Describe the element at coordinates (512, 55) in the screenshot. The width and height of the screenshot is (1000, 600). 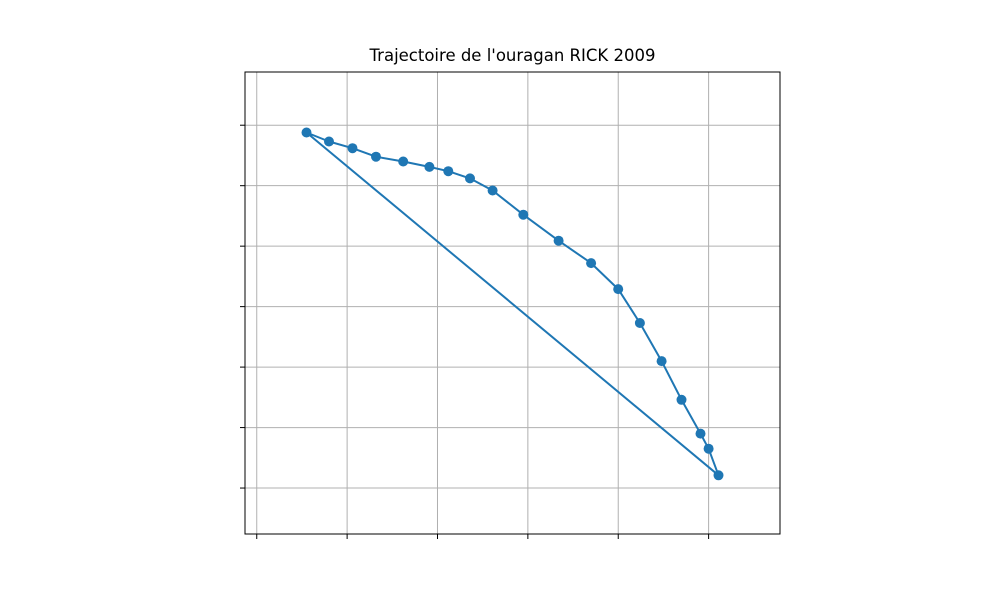
I see `chart-title: Trajectoire de l'ouragan RICK 2009` at that location.